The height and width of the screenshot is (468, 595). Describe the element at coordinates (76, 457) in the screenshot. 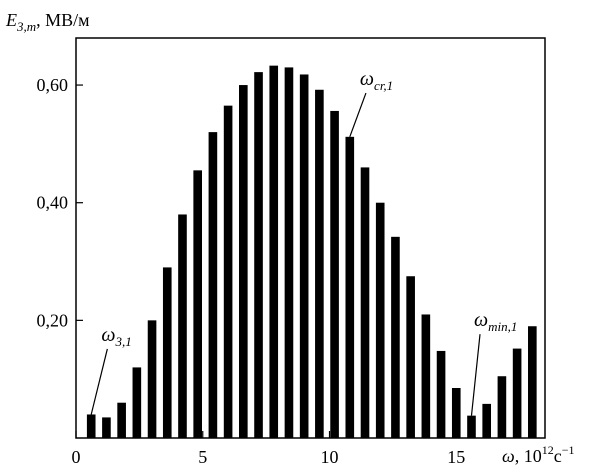

I see `x-tick-label: 0` at that location.